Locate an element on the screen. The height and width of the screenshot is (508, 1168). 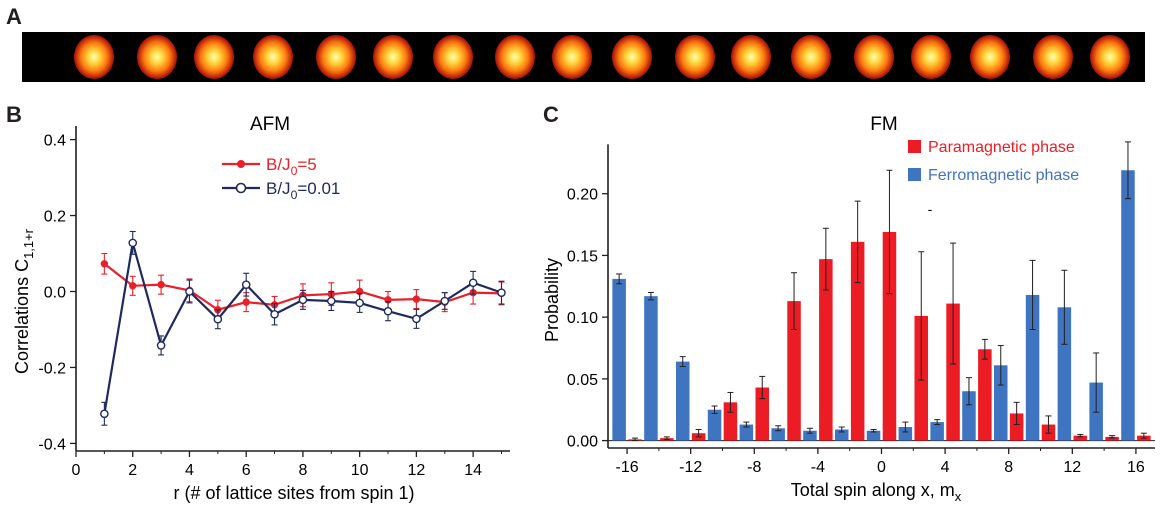
x-tick-label: 6 is located at coordinates (246, 470).